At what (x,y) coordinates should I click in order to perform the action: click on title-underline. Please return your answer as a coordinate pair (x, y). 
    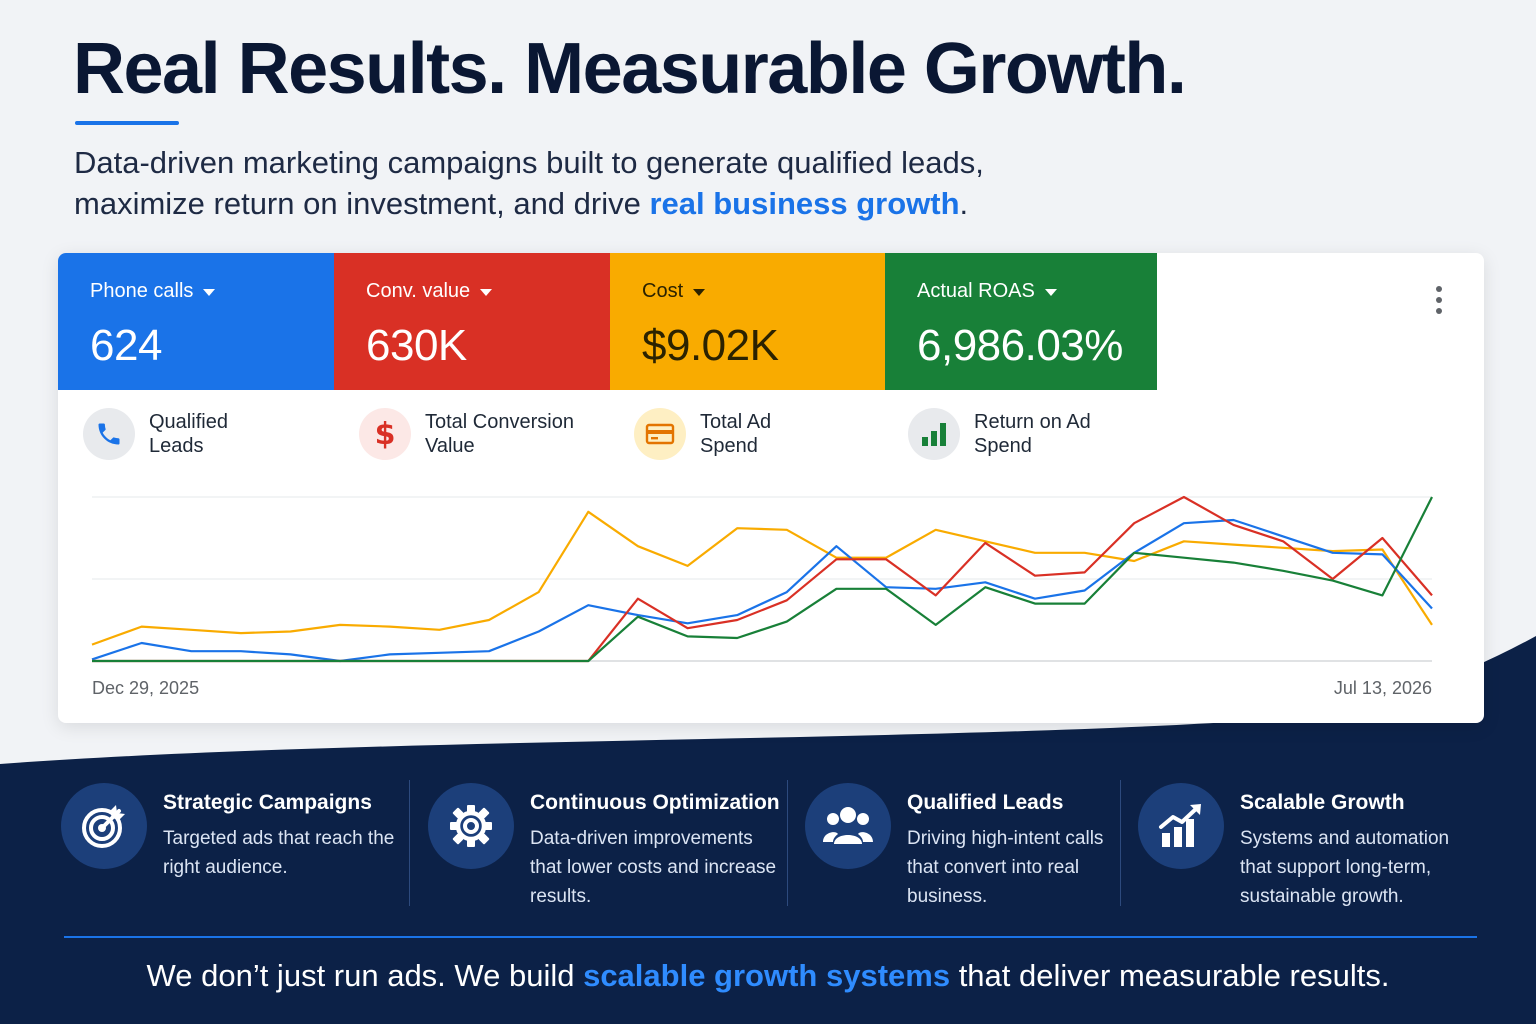
    Looking at the image, I should click on (127, 123).